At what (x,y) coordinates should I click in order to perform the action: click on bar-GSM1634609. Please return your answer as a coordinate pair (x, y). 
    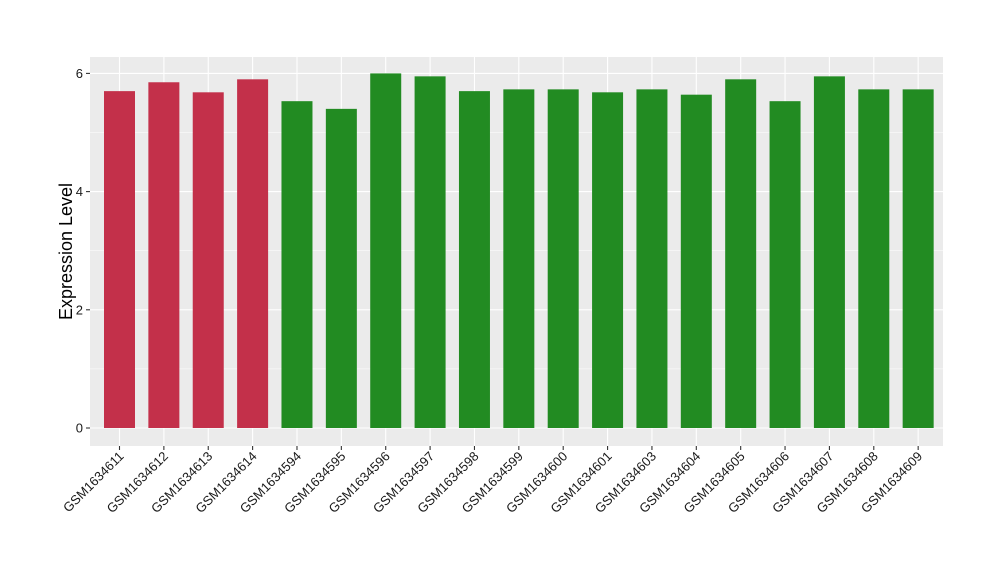
    Looking at the image, I should click on (918, 259).